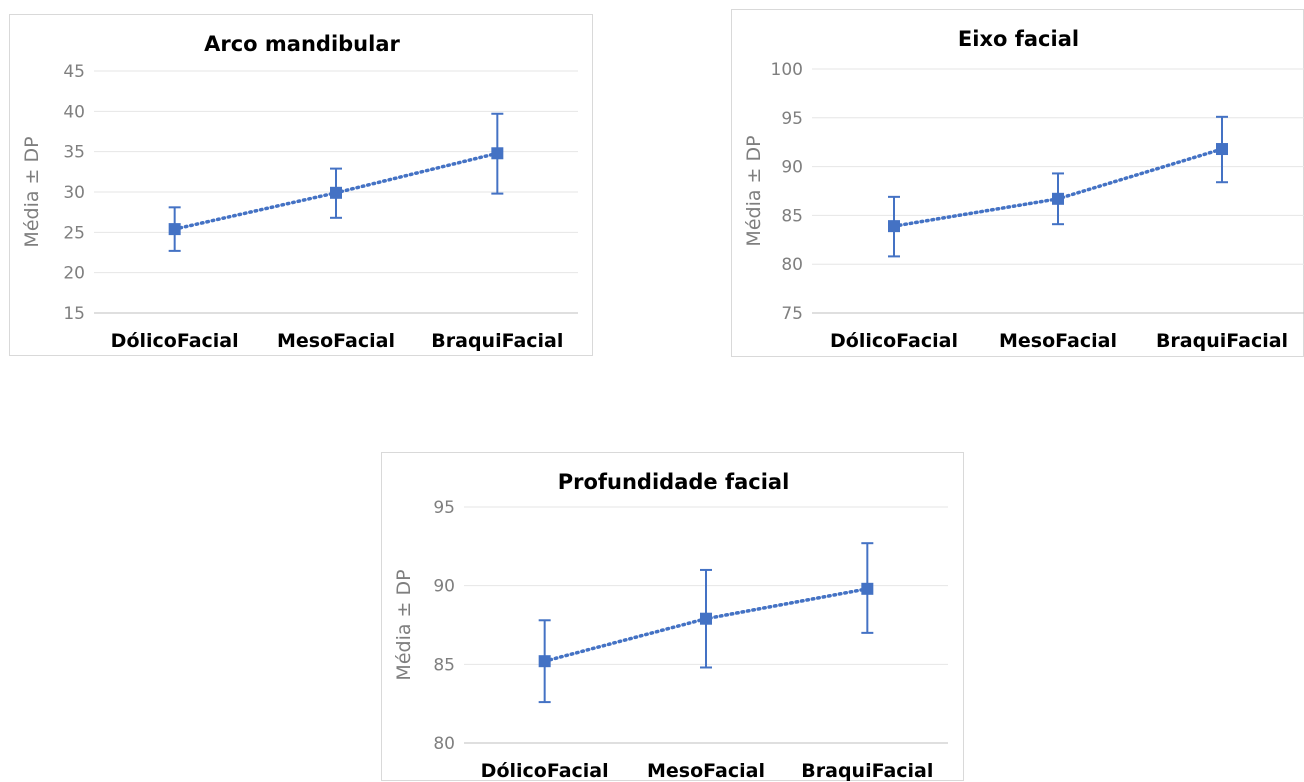  Describe the element at coordinates (74, 233) in the screenshot. I see `y-tick-label: 25` at that location.